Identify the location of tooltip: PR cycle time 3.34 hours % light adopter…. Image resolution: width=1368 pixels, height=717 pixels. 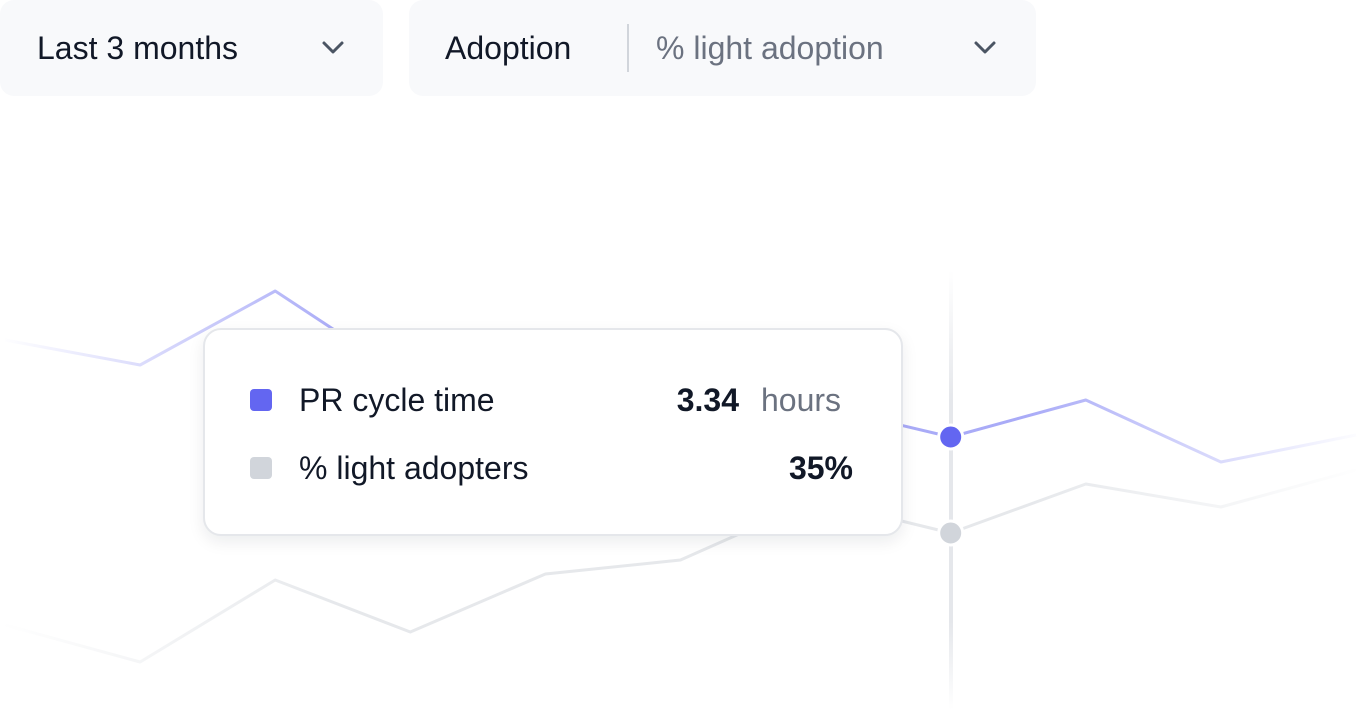
(553, 432).